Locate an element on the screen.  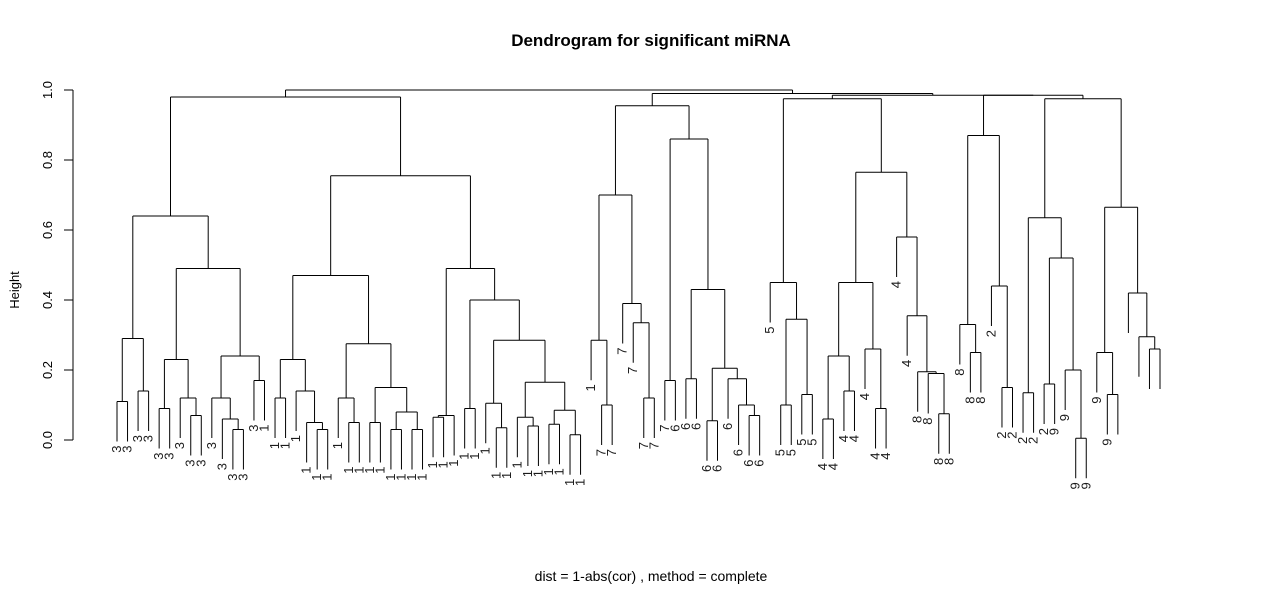
y-tick-label: 0.2 is located at coordinates (47, 370).